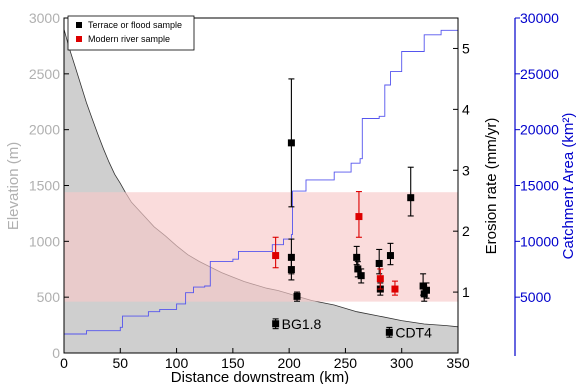 This screenshot has width=579, height=384. I want to click on left-tick-label: 2000, so click(44, 130).